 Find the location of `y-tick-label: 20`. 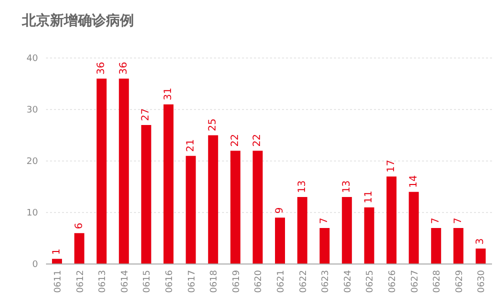

y-tick-label: 20 is located at coordinates (32, 162).